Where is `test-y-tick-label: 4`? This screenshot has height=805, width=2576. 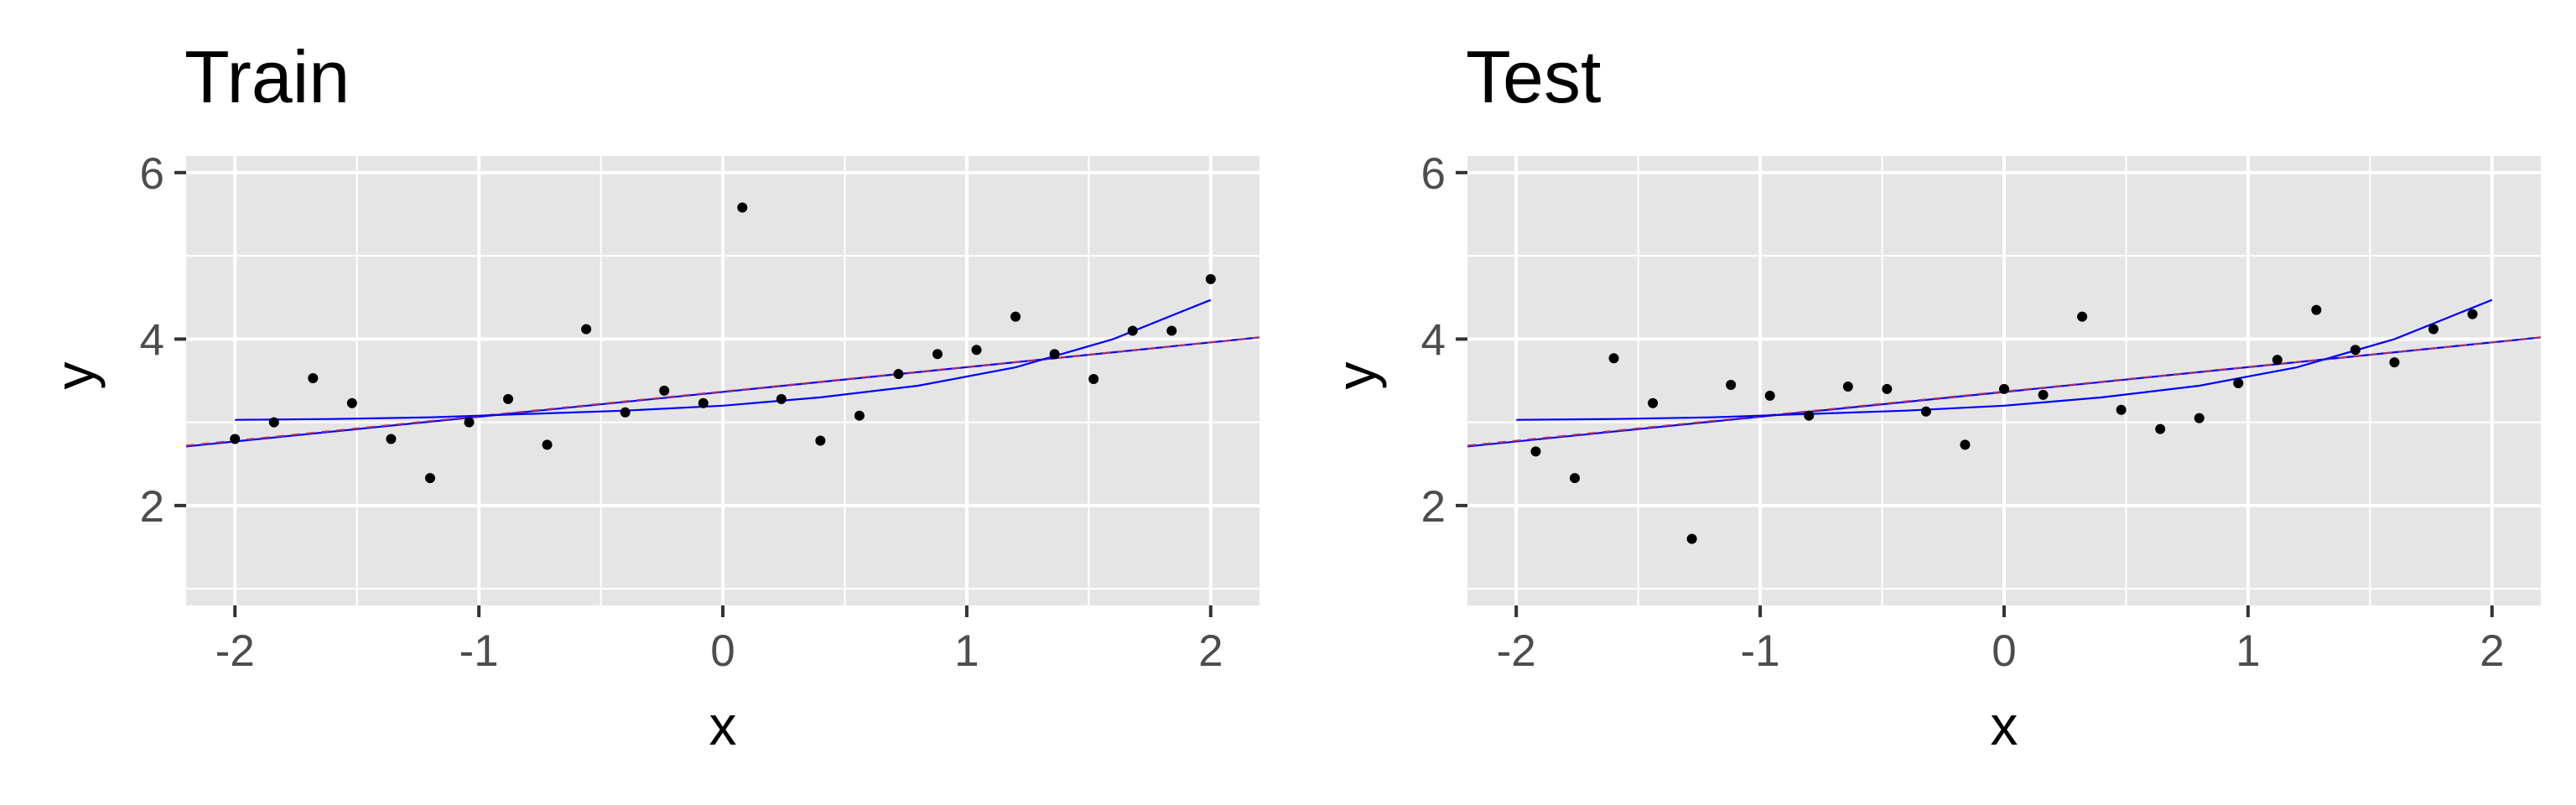 test-y-tick-label: 4 is located at coordinates (1433, 340).